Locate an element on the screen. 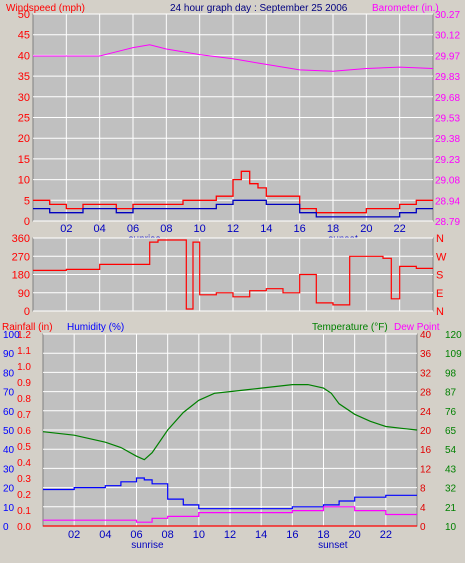 This screenshot has width=465, height=563. y-tick-label: 29.53 is located at coordinates (447, 119).